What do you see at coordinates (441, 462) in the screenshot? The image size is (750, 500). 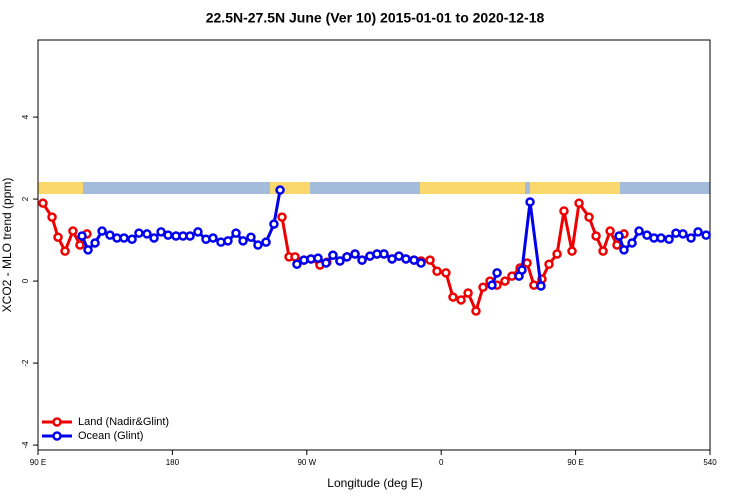 I see `x-tick-label: 0` at bounding box center [441, 462].